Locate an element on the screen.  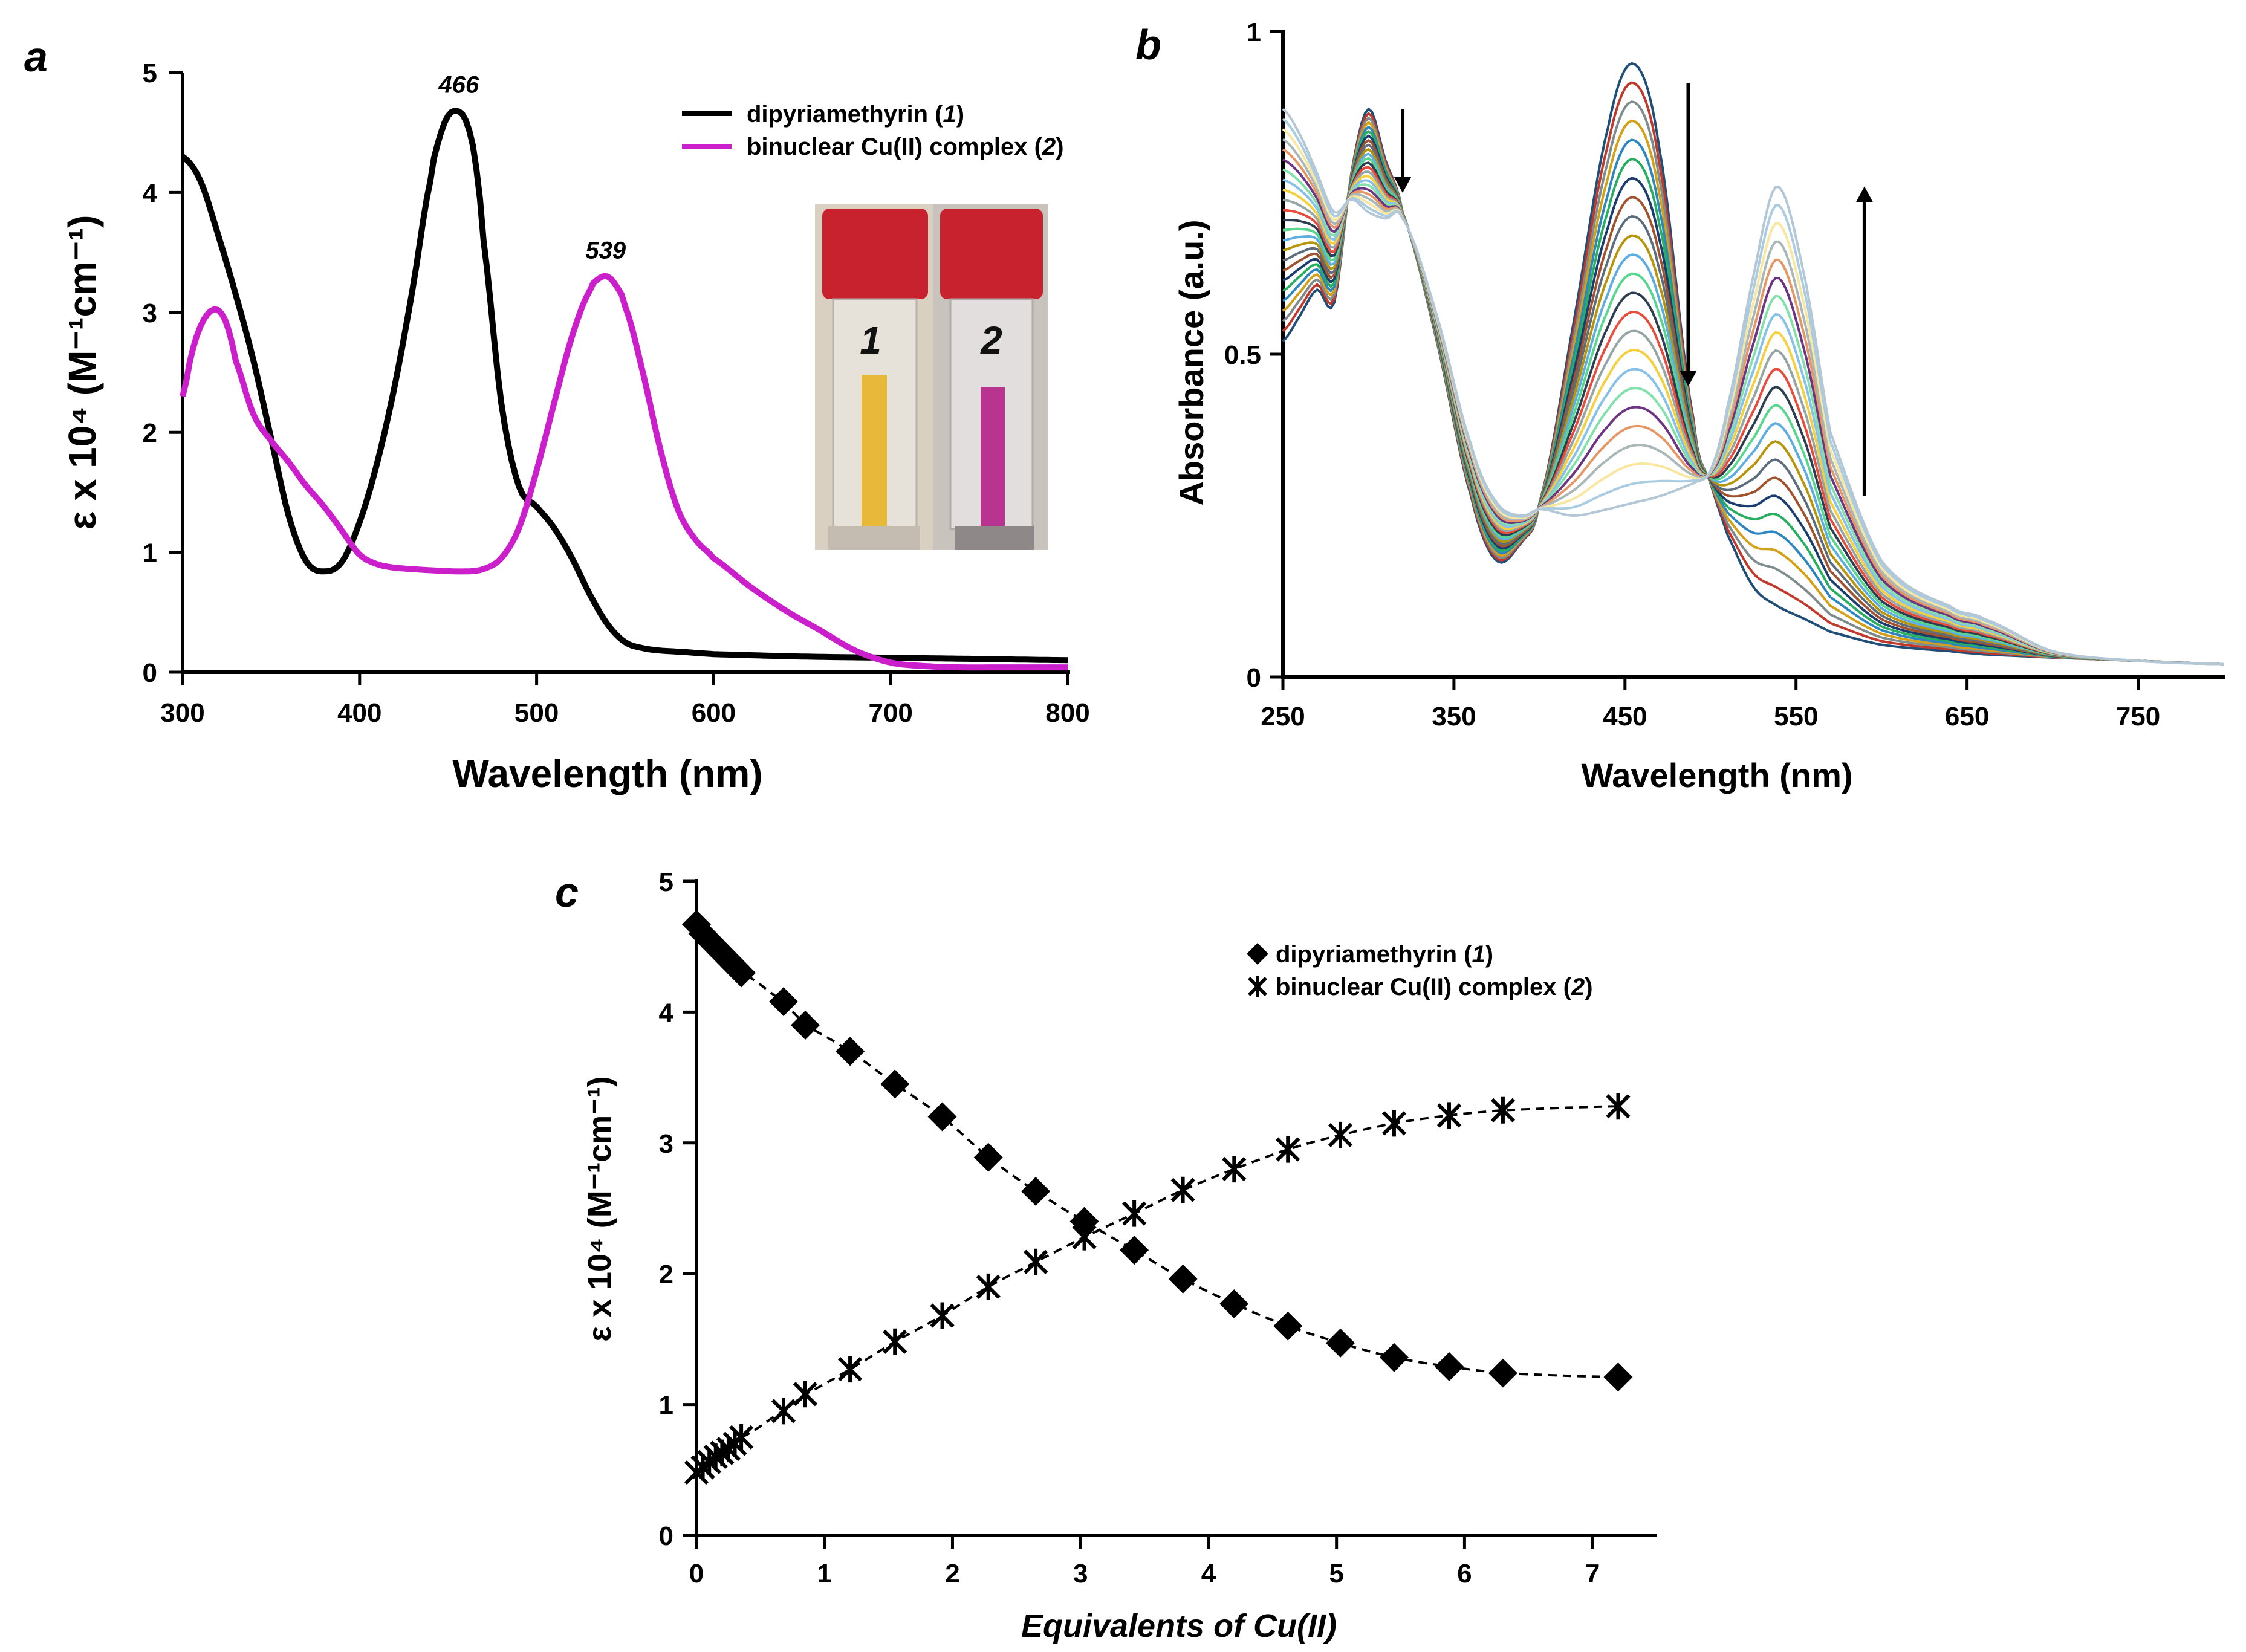
panel-a-ytick-label: 5 is located at coordinates (150, 74).